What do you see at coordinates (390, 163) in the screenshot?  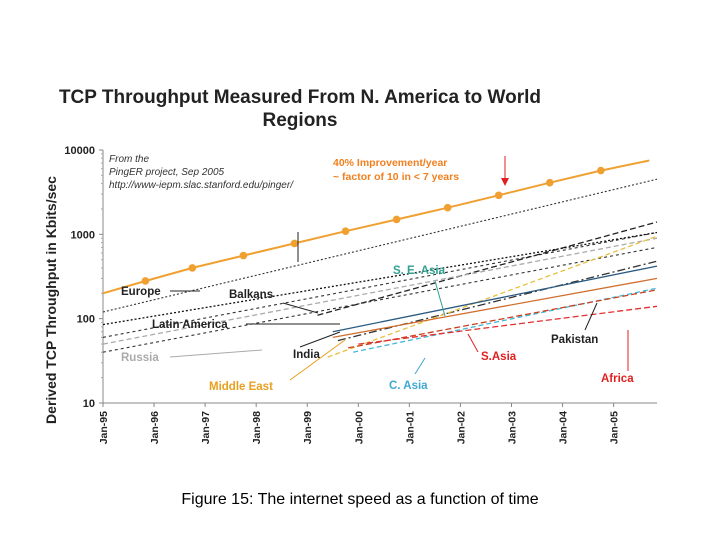 I see `improvement-annotation: 40% Improvement/year` at bounding box center [390, 163].